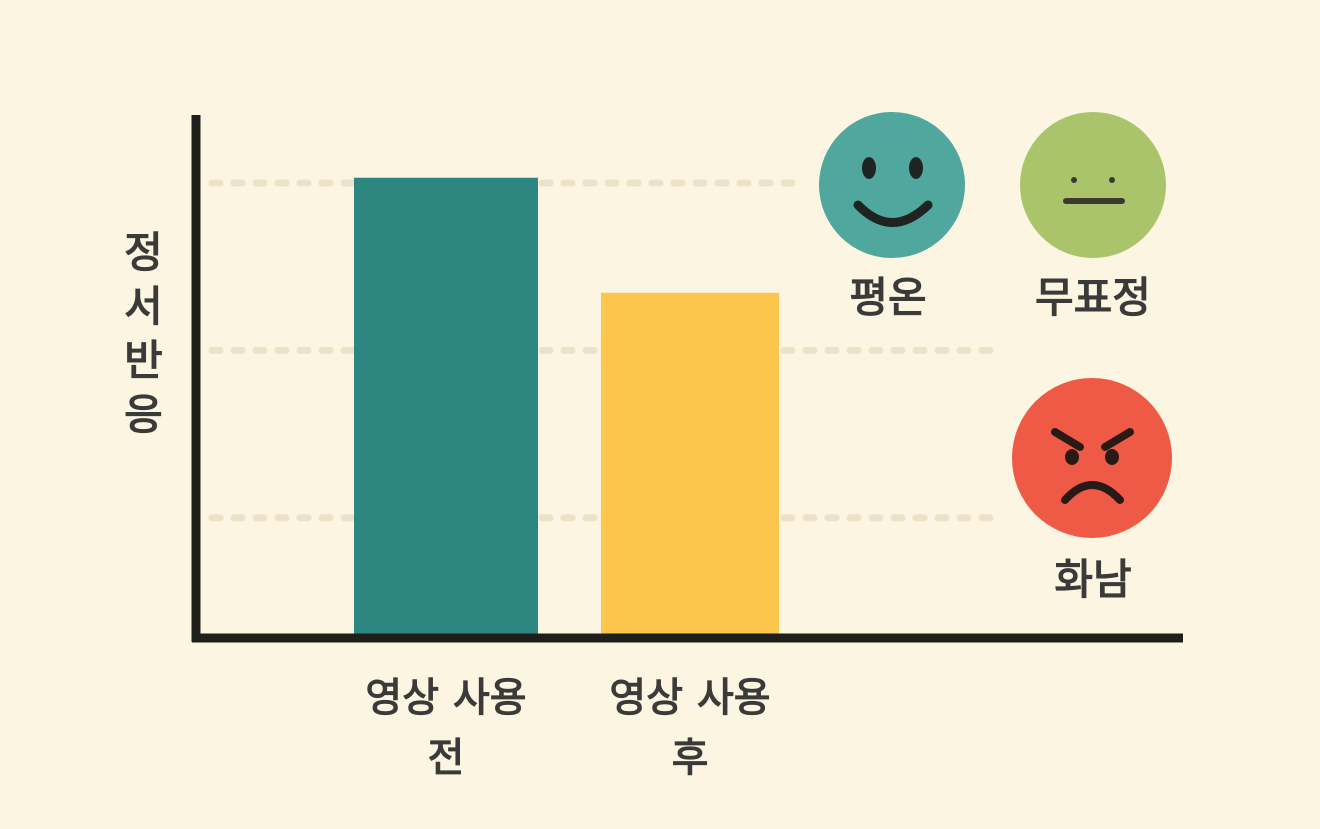 The image size is (1320, 829). What do you see at coordinates (140, 338) in the screenshot?
I see `y-axis-label: 정서반응` at bounding box center [140, 338].